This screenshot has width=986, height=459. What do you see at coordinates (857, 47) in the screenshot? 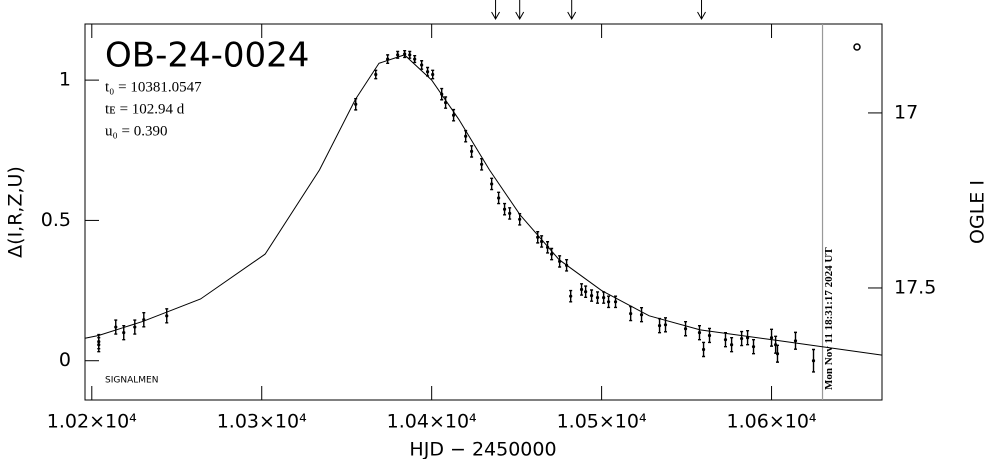
I see `marker` at bounding box center [857, 47].